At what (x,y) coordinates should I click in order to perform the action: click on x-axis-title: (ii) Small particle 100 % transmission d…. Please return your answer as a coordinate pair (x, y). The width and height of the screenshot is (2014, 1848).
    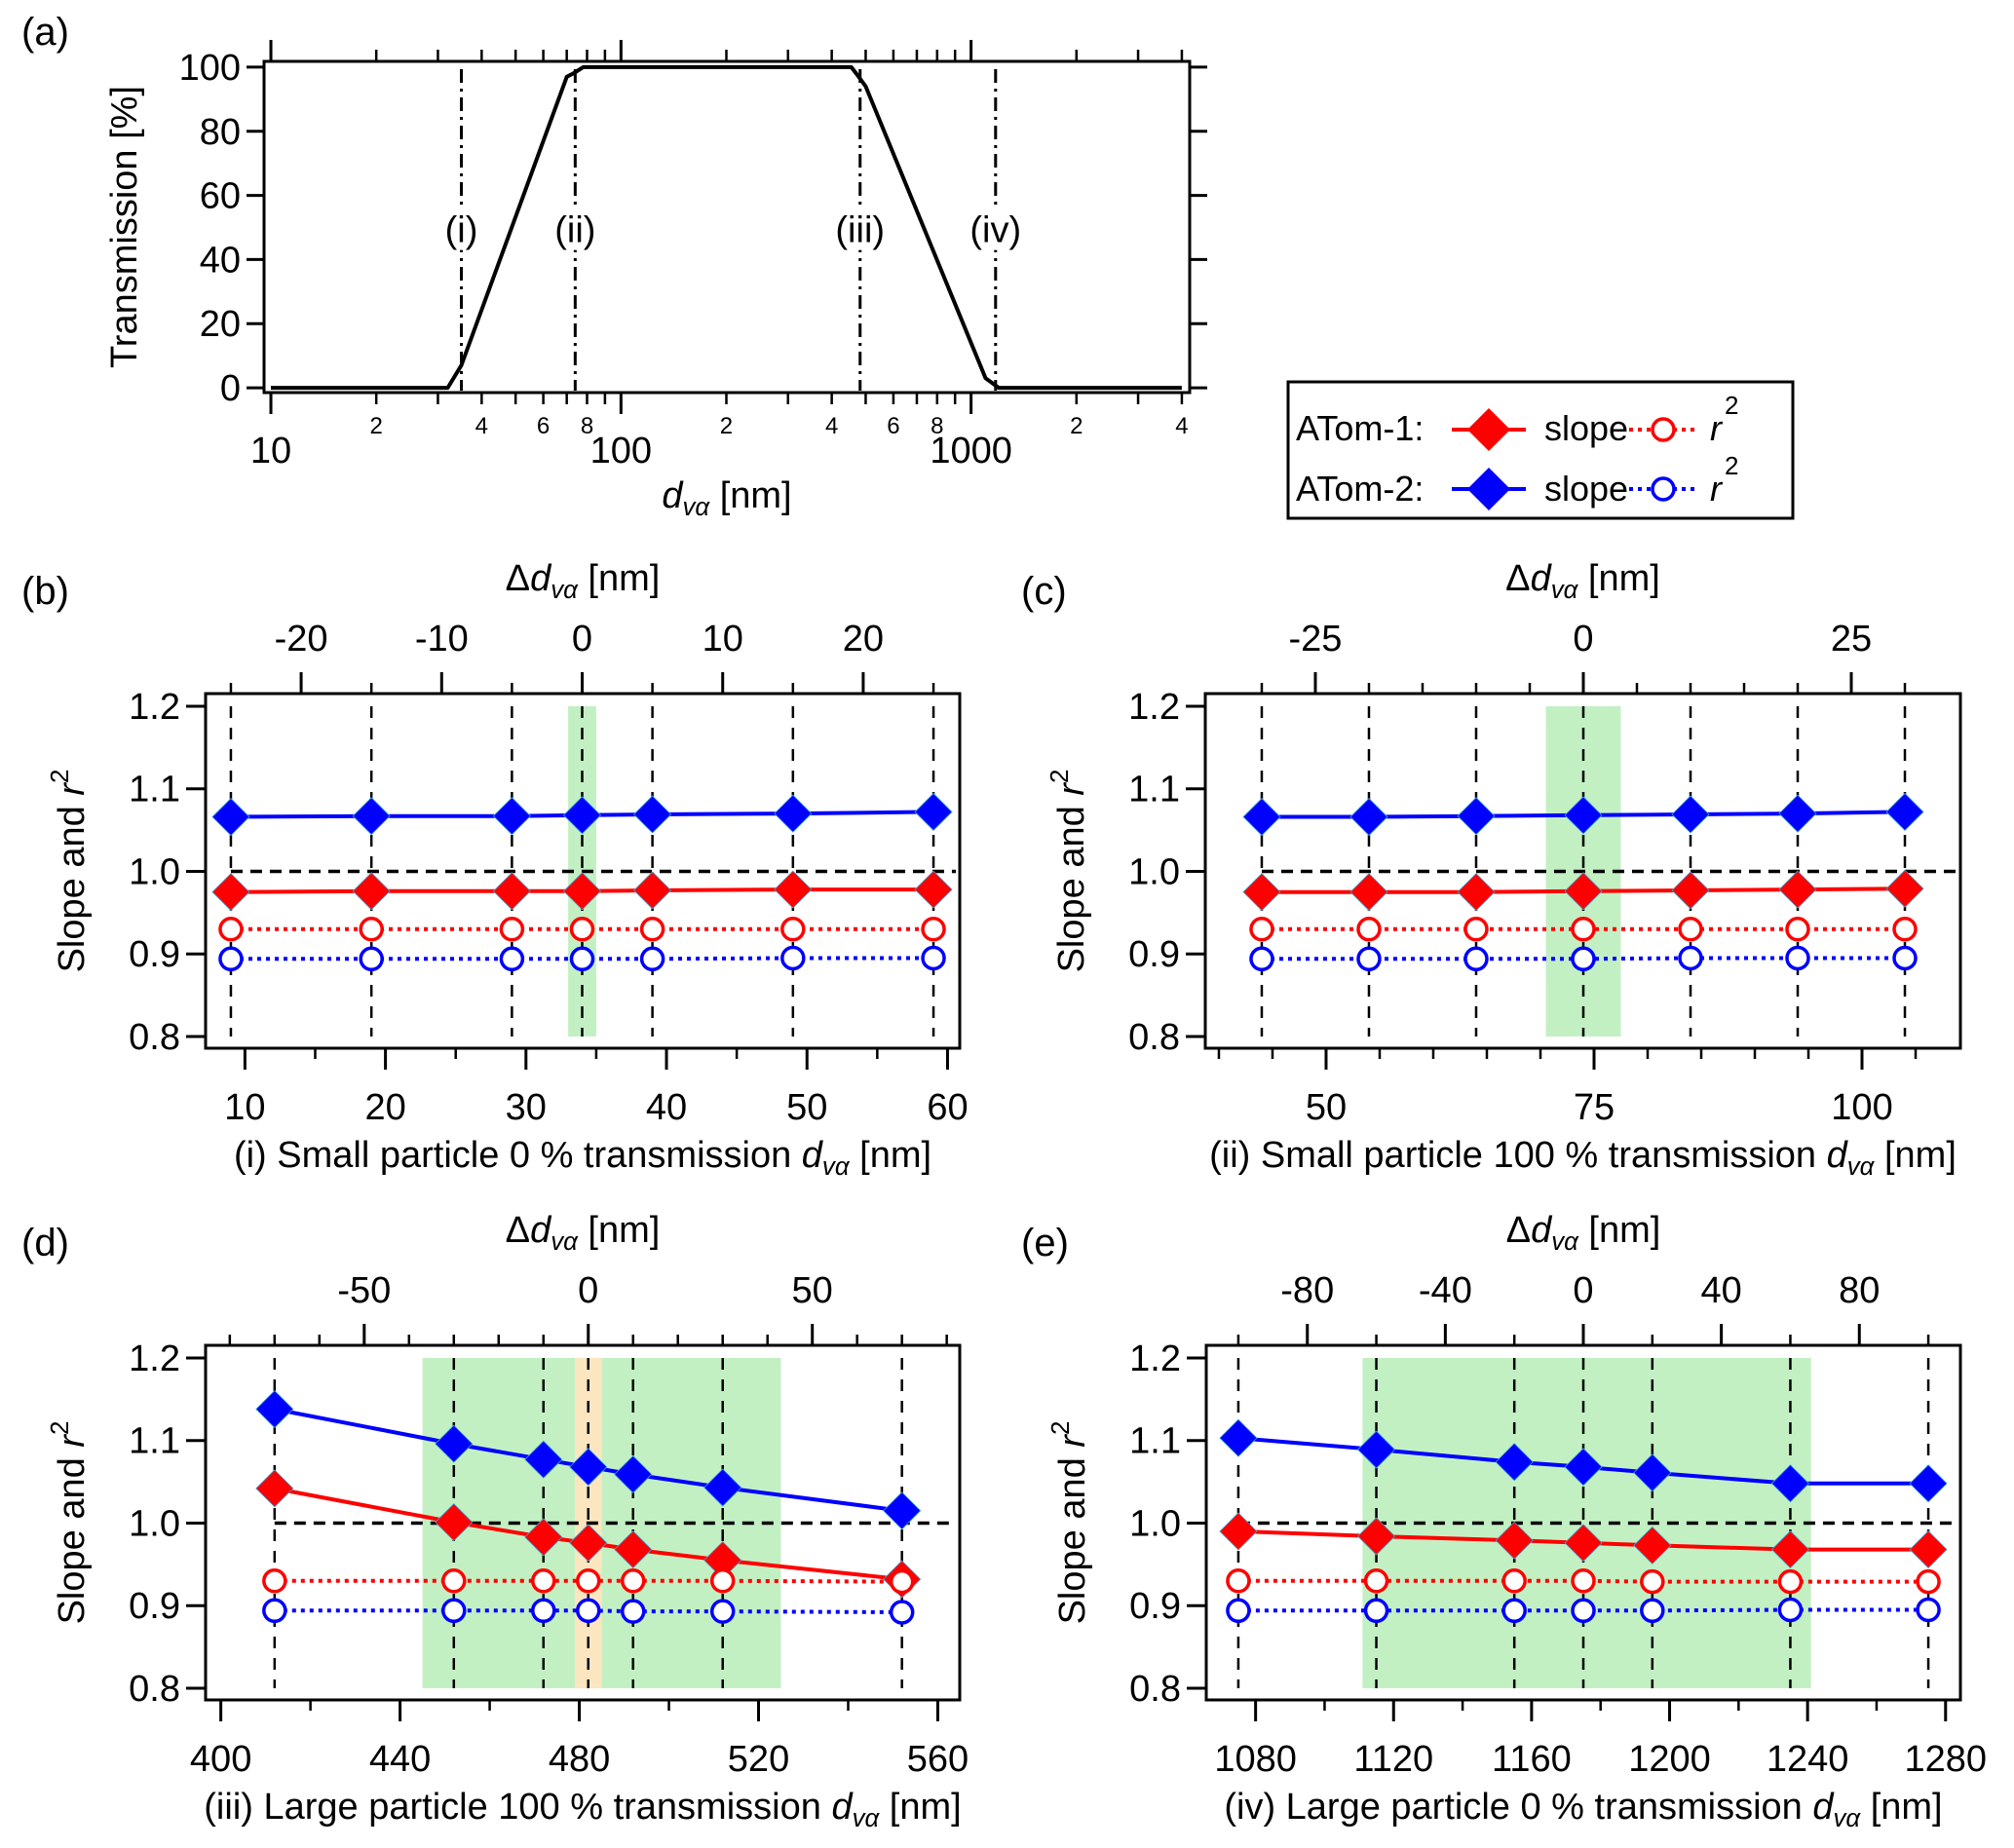
    Looking at the image, I should click on (1583, 1158).